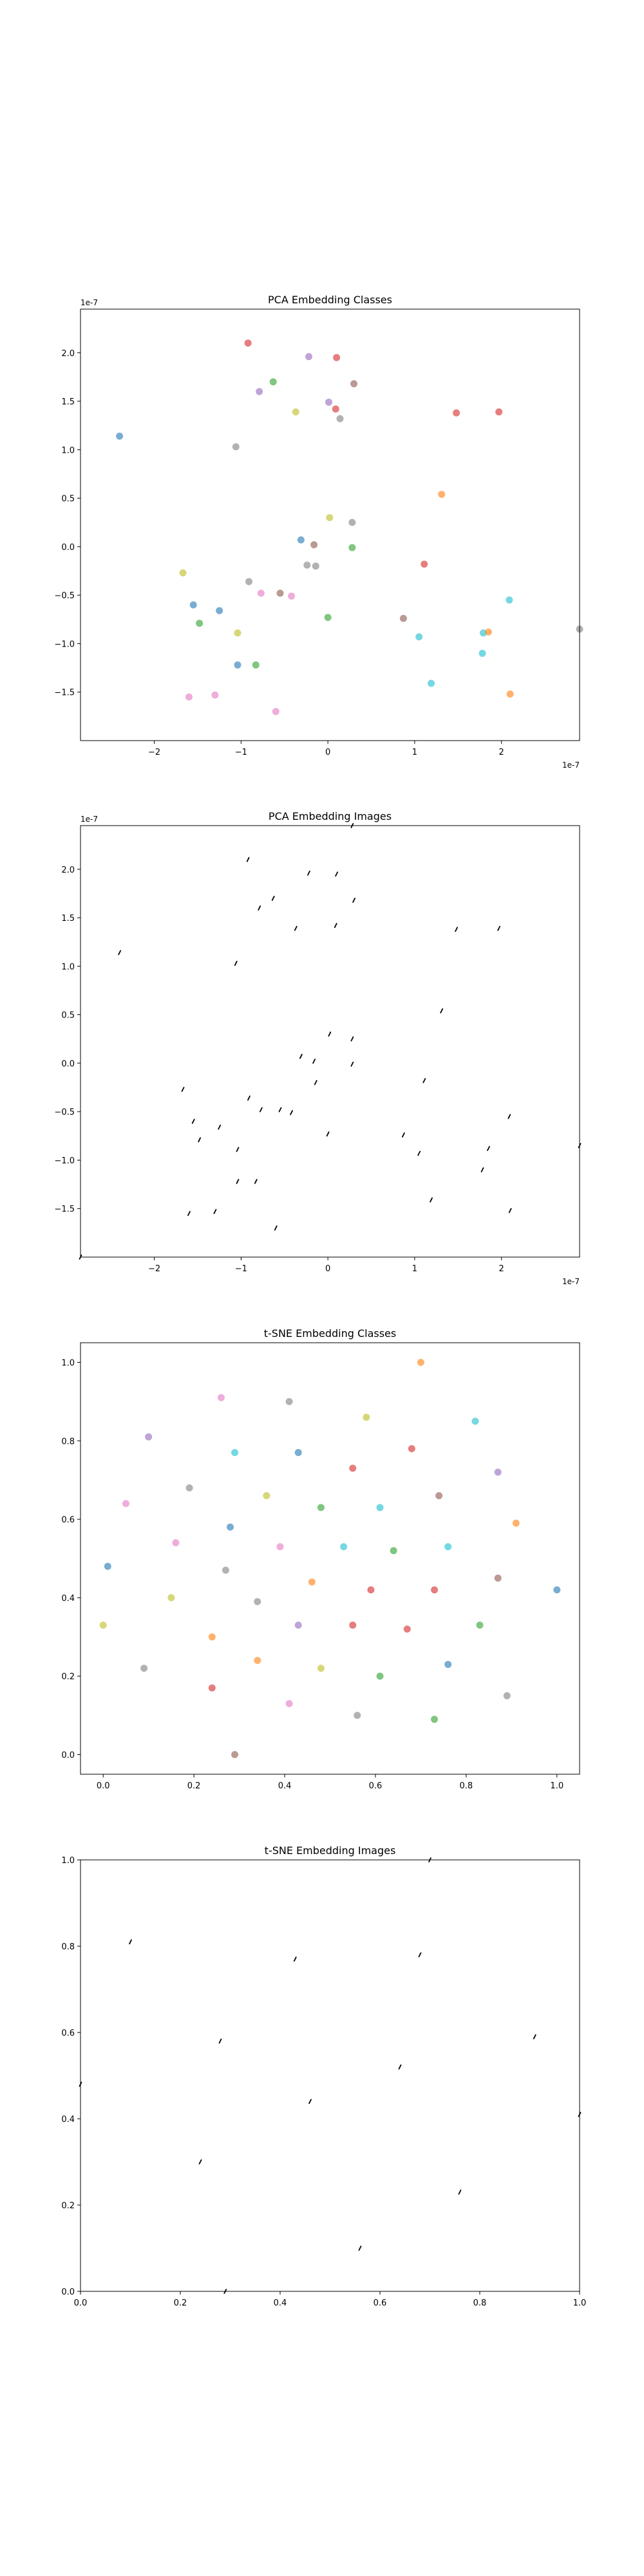 The image size is (644, 2576). What do you see at coordinates (241, 1269) in the screenshot?
I see `x-tick-label: −1` at bounding box center [241, 1269].